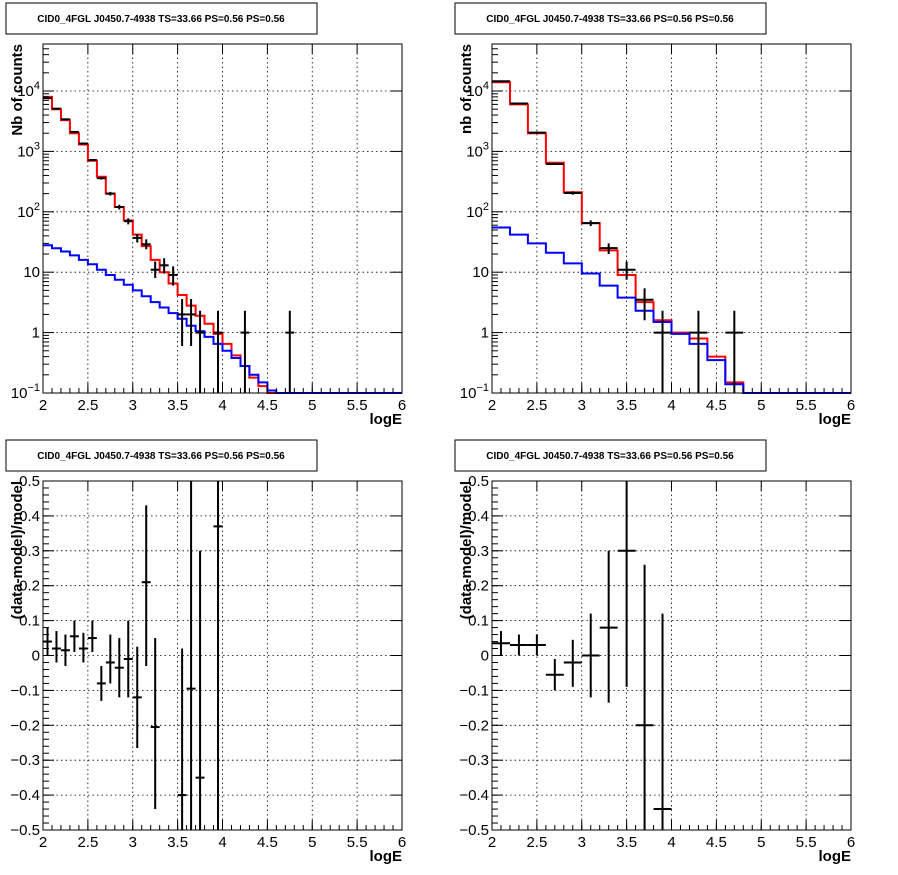  I want to click on title-box, so click(161, 455).